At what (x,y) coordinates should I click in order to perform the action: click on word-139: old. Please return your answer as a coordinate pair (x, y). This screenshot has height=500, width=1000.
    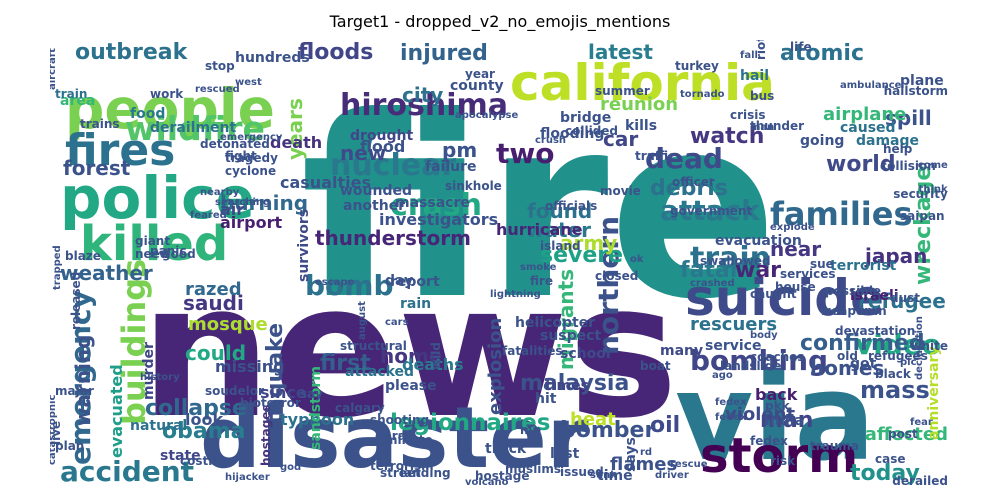
    Looking at the image, I should click on (847, 356).